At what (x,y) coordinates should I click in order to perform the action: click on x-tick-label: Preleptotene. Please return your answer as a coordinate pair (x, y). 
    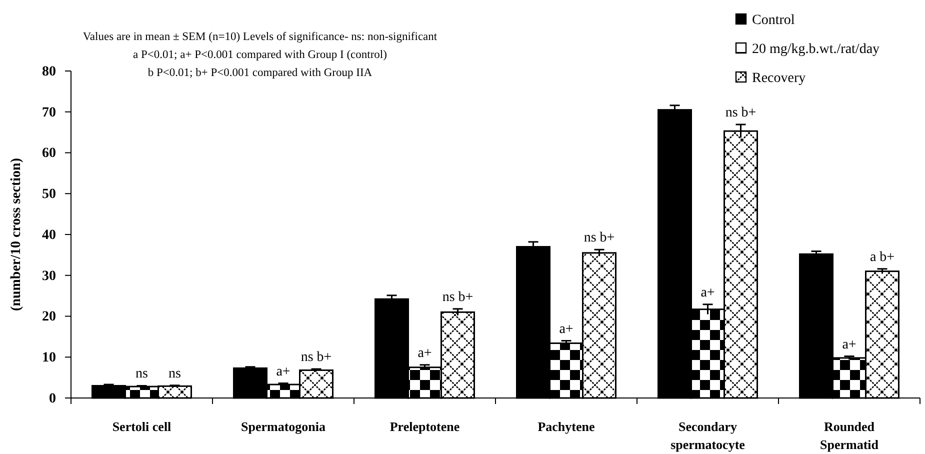
    Looking at the image, I should click on (425, 426).